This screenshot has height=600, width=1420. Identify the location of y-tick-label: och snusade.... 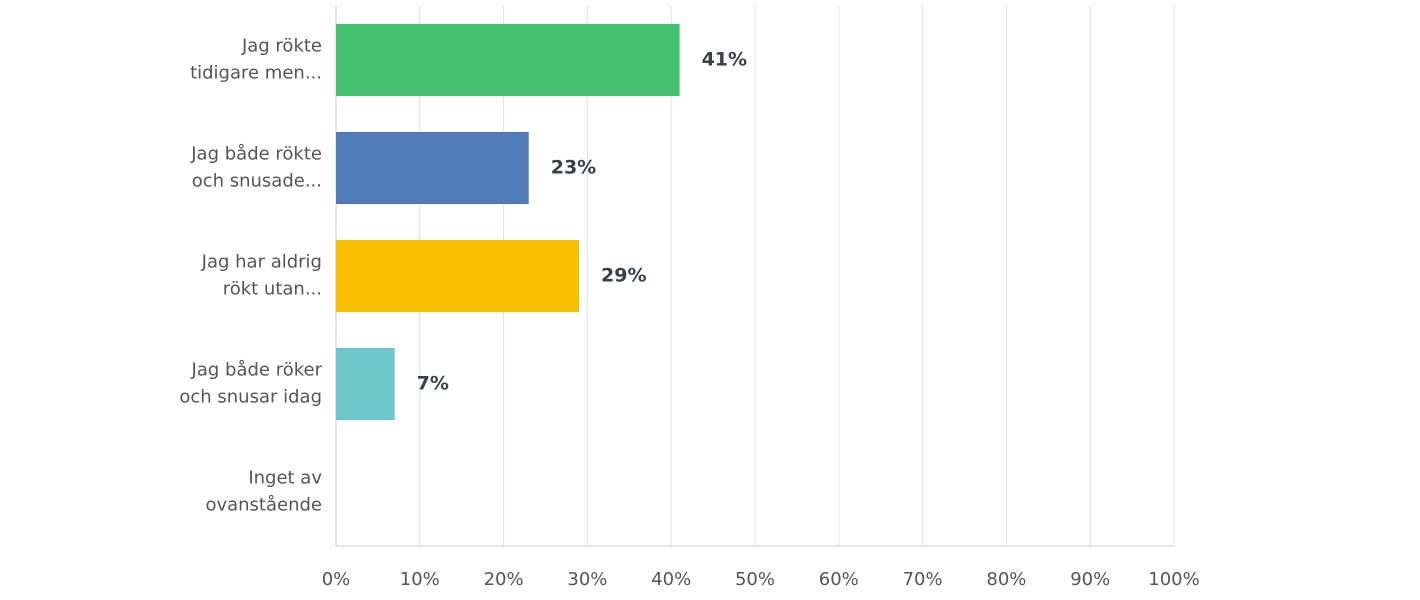
(257, 181).